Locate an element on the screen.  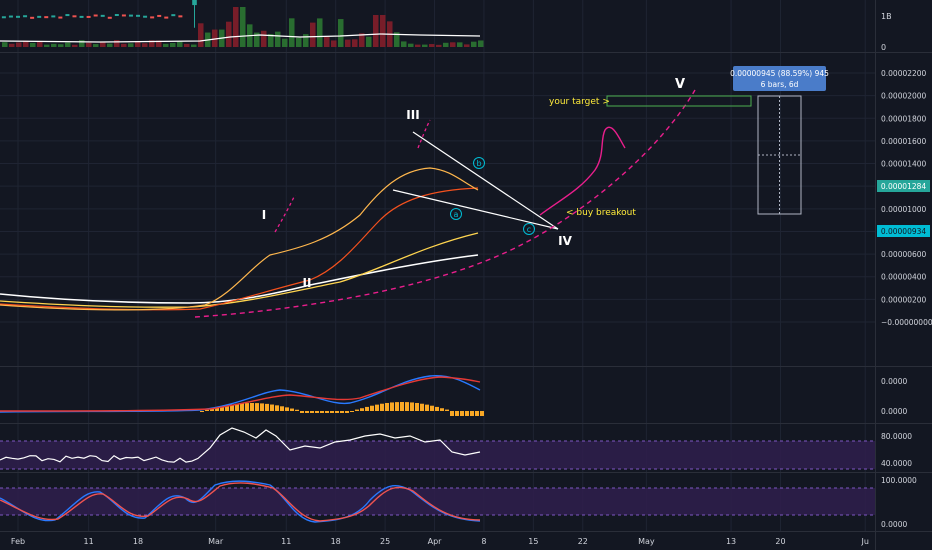
last-price-badge: 0.00001284 is located at coordinates (903, 186).